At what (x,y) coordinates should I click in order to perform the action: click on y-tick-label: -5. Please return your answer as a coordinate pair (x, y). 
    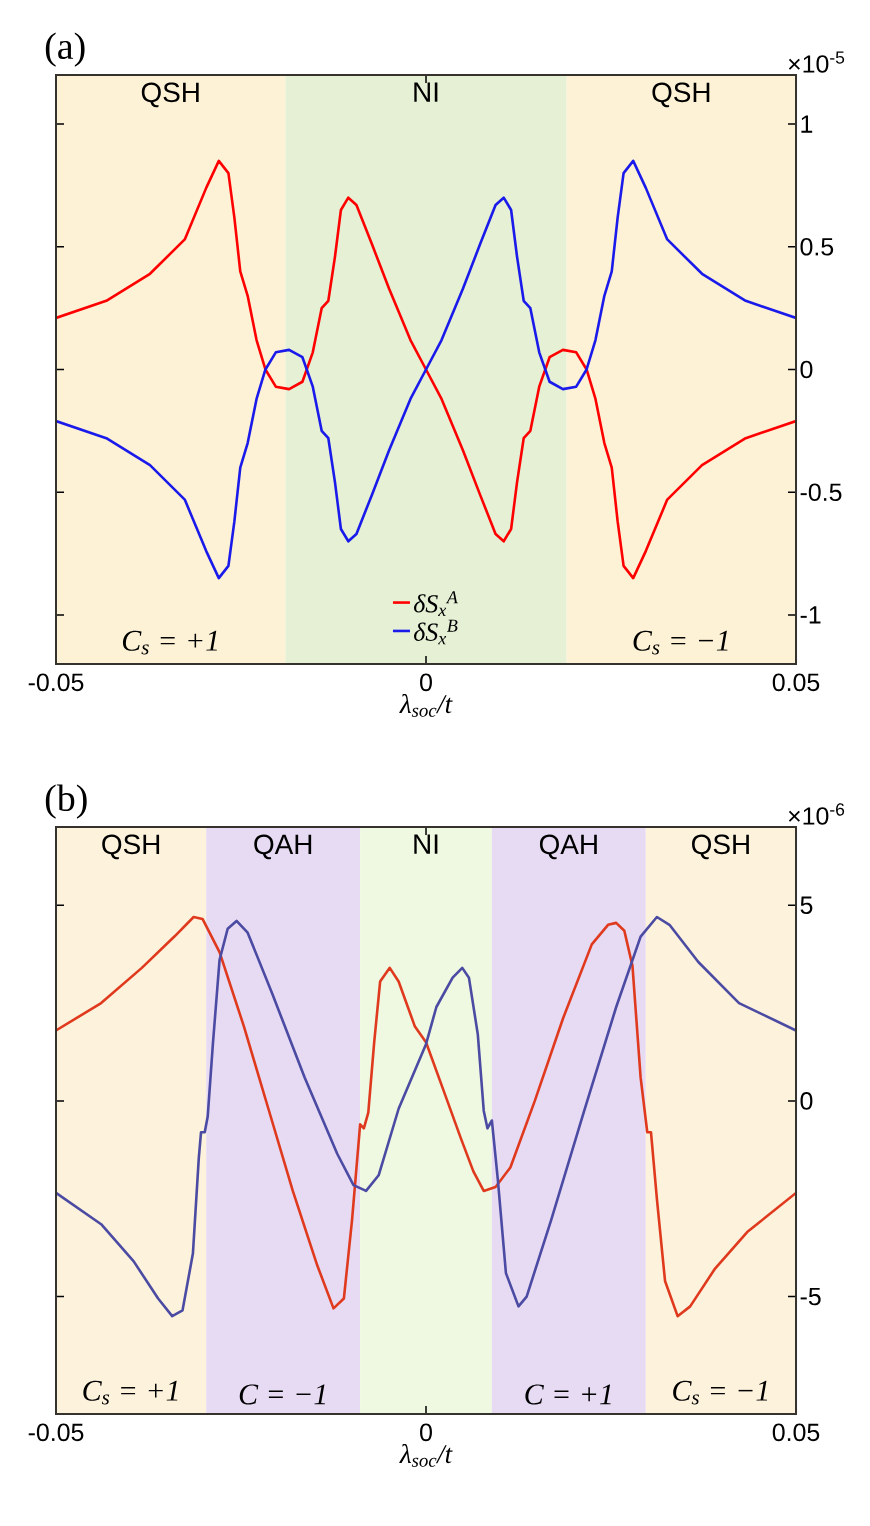
    Looking at the image, I should click on (810, 1296).